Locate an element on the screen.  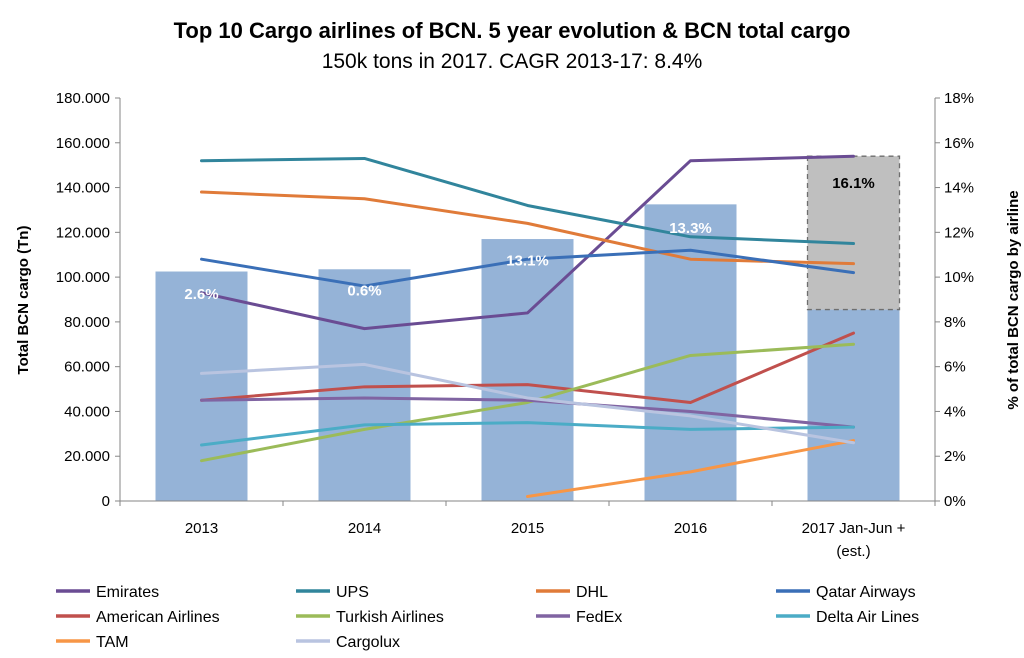
legend-label-turkish-airlines: Turkish Airlines is located at coordinates (390, 617).